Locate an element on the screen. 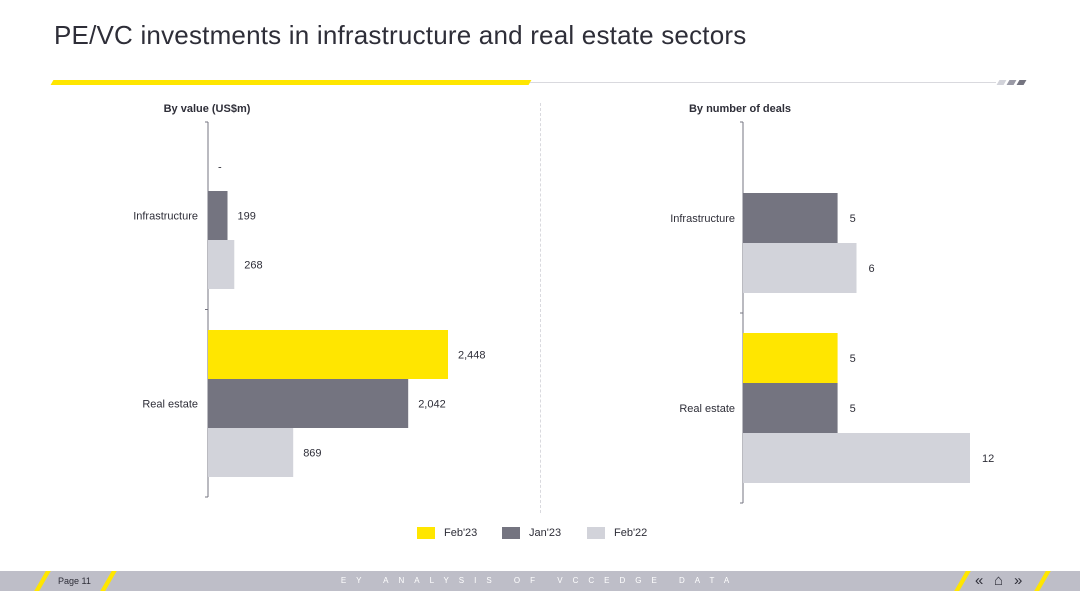  legend-label: Feb'23 is located at coordinates (461, 533).